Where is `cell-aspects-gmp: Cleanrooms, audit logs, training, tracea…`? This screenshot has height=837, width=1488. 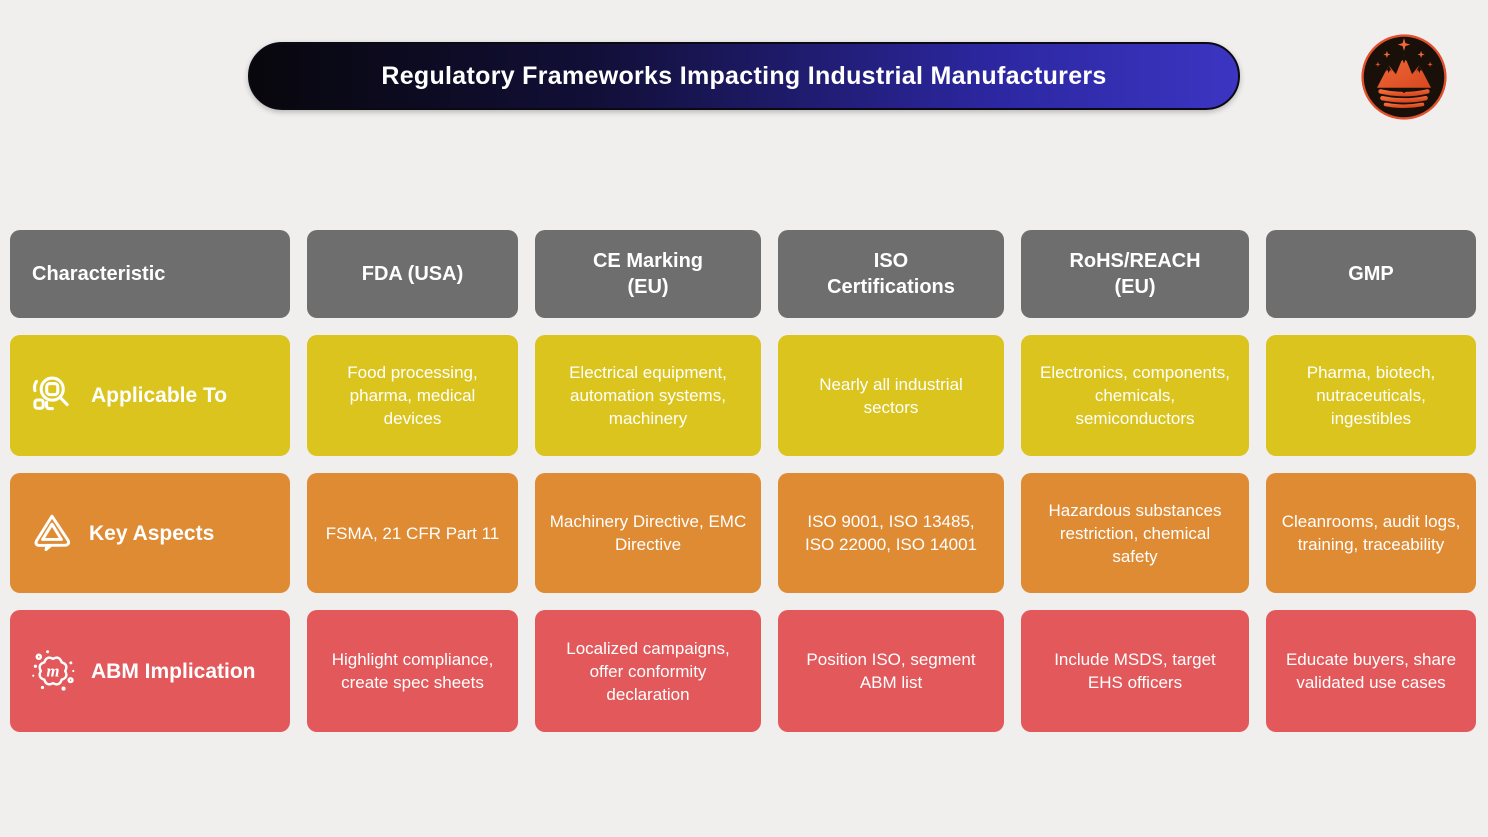 cell-aspects-gmp: Cleanrooms, audit logs, training, tracea… is located at coordinates (1371, 533).